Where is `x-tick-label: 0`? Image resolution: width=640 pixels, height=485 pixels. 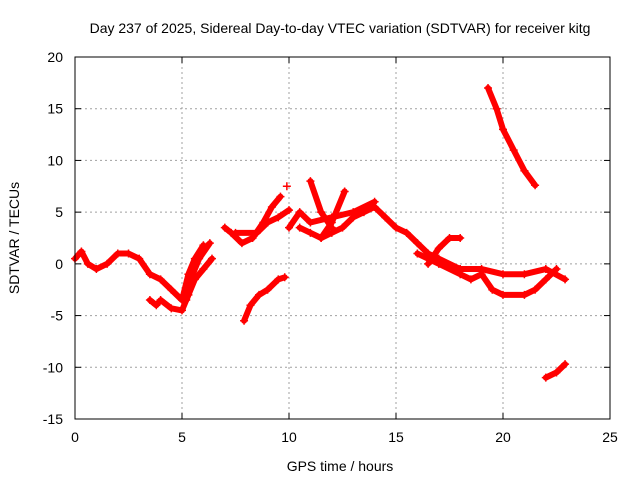
x-tick-label: 0 is located at coordinates (75, 437).